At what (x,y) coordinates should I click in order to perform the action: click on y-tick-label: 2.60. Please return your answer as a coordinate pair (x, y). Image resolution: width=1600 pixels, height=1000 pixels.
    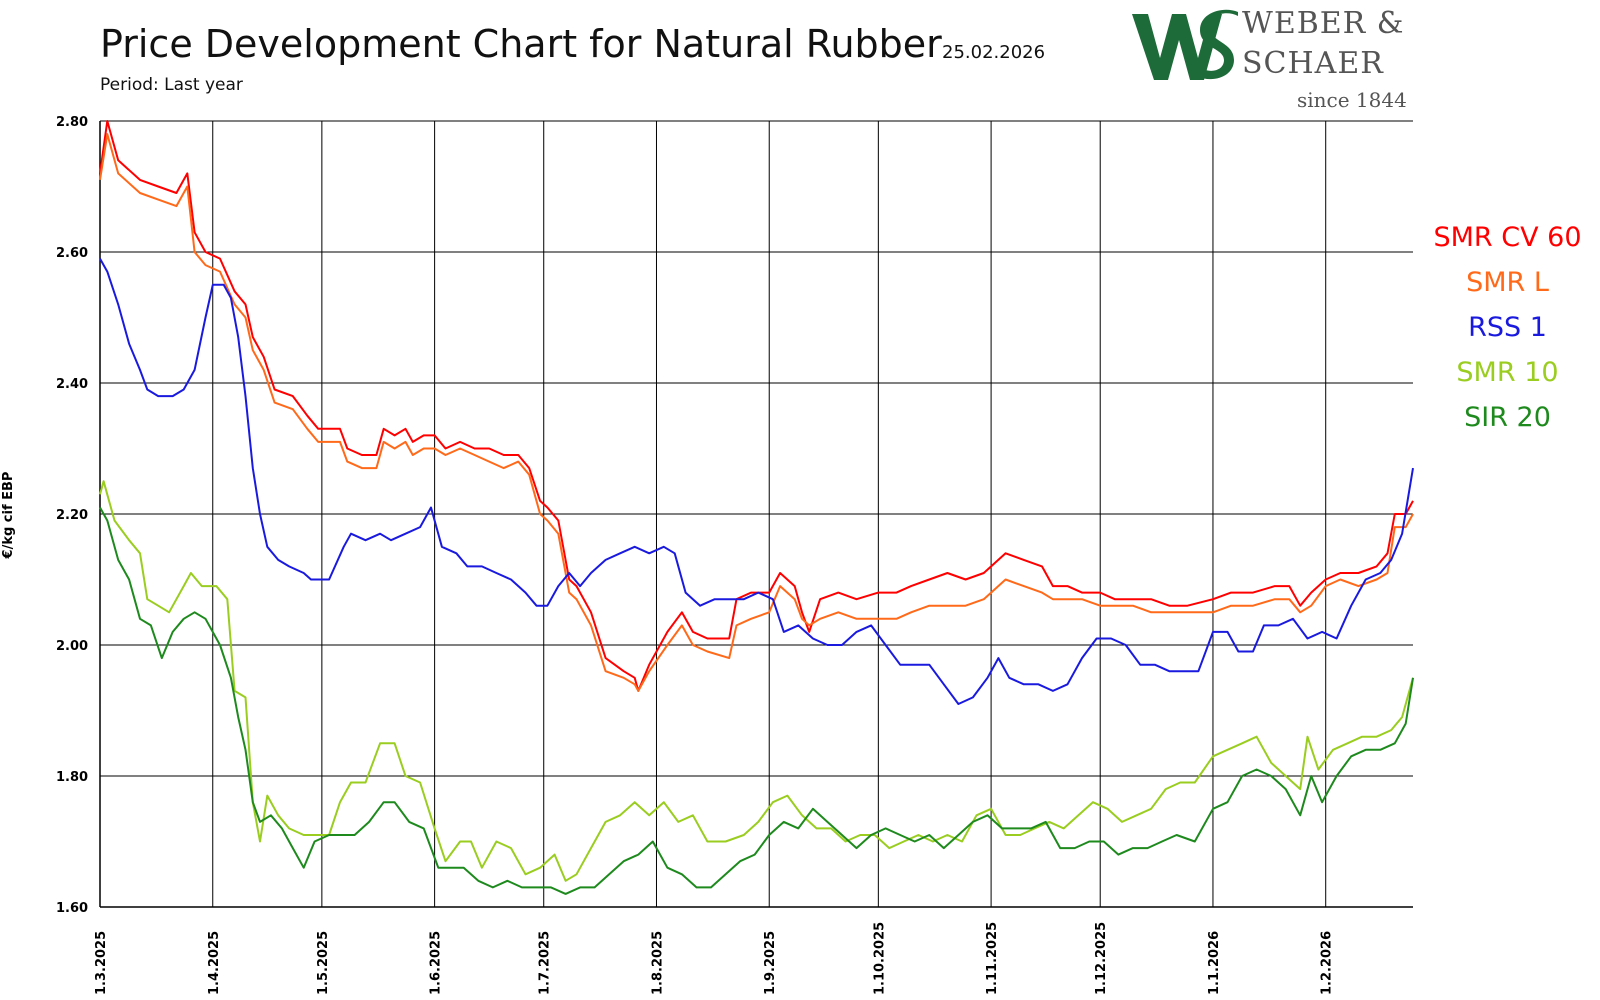
    Looking at the image, I should click on (72, 253).